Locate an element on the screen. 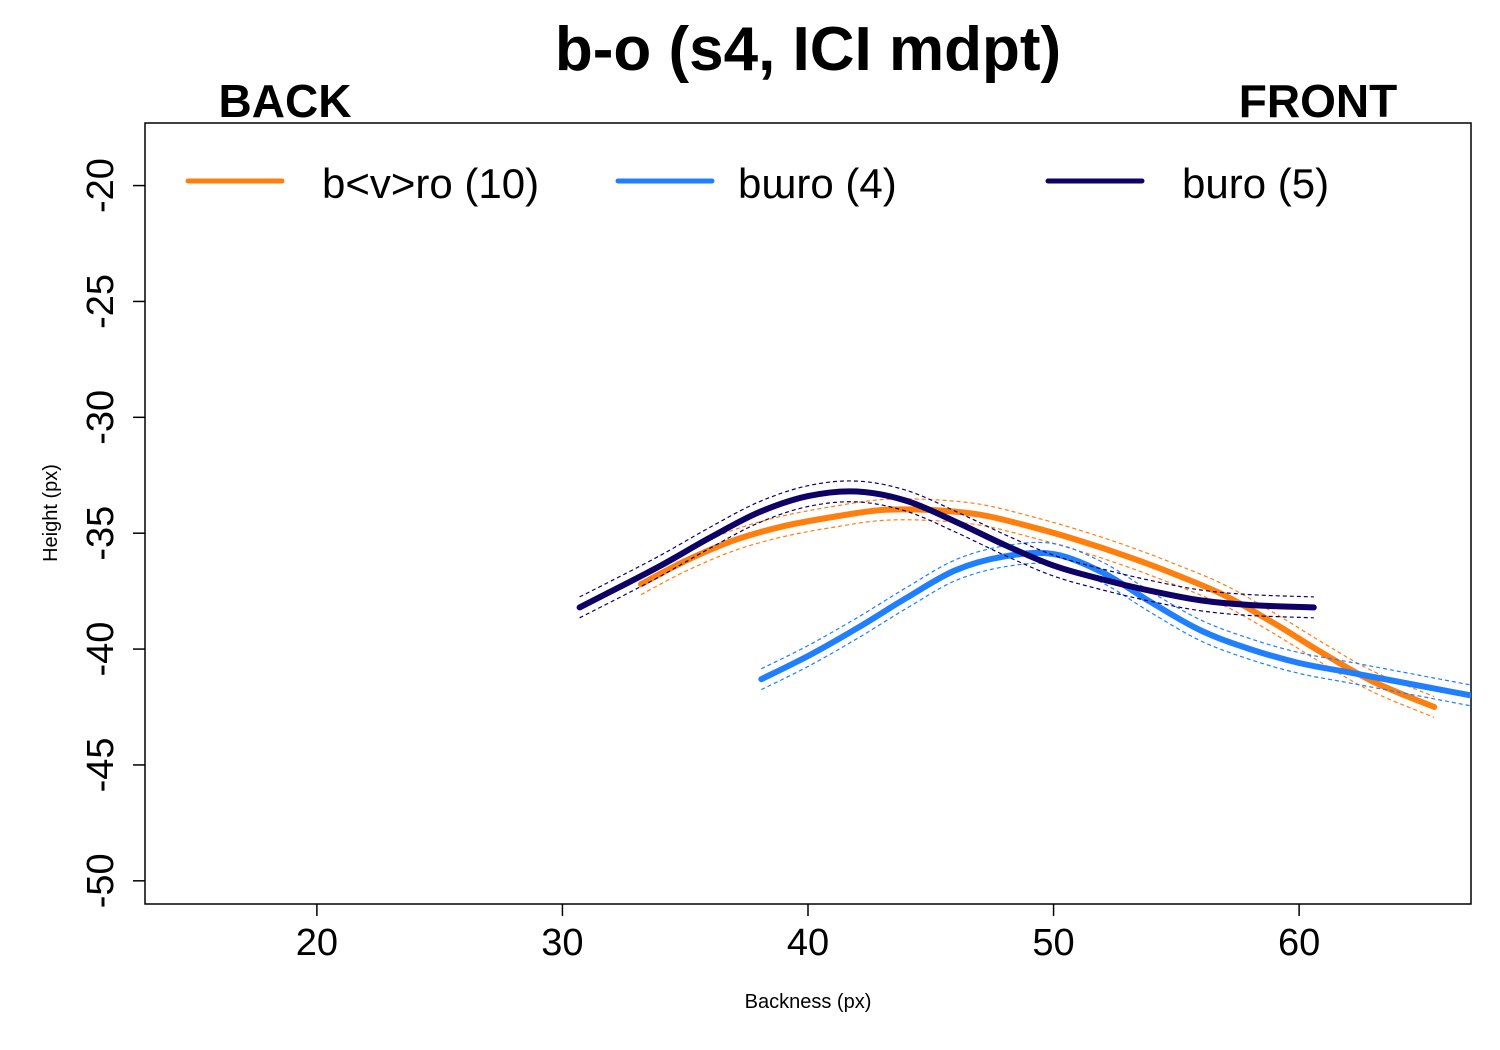  legend: b<v>ro (10) bɯro (4) buro (5) is located at coordinates (757, 183).